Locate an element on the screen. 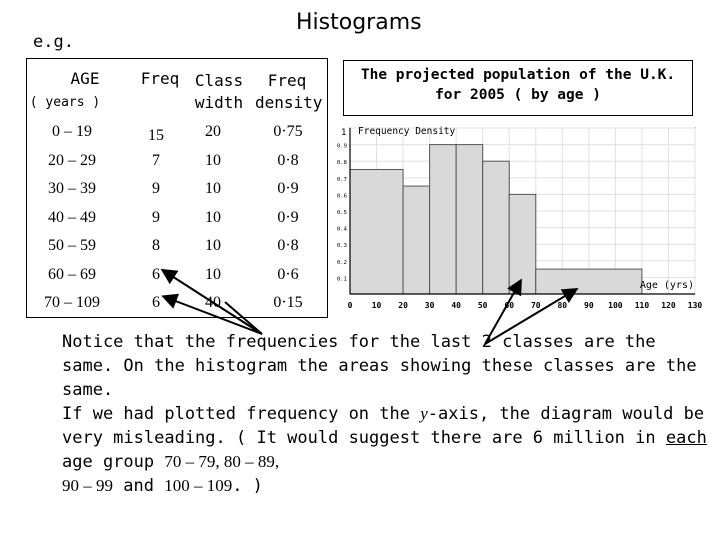  notes-p2-each: each is located at coordinates (686, 438).